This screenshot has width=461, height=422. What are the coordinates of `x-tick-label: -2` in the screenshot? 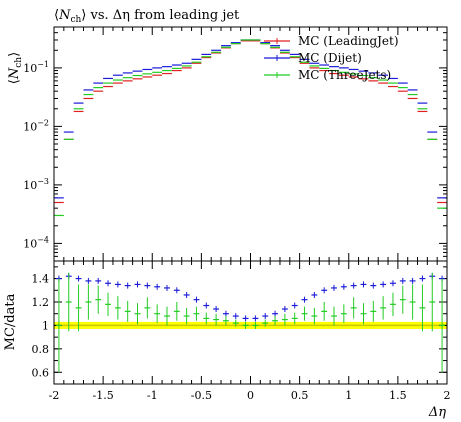 It's located at (54, 395).